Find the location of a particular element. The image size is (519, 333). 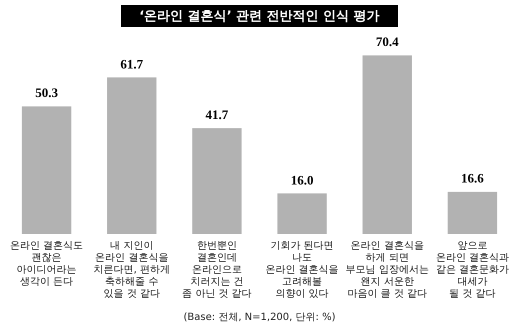

x-tick-label: 온라인 결혼식을 하게 되면 부모님 입장에서는 왠지 서운한 마음이 클 것 같다 is located at coordinates (387, 270).